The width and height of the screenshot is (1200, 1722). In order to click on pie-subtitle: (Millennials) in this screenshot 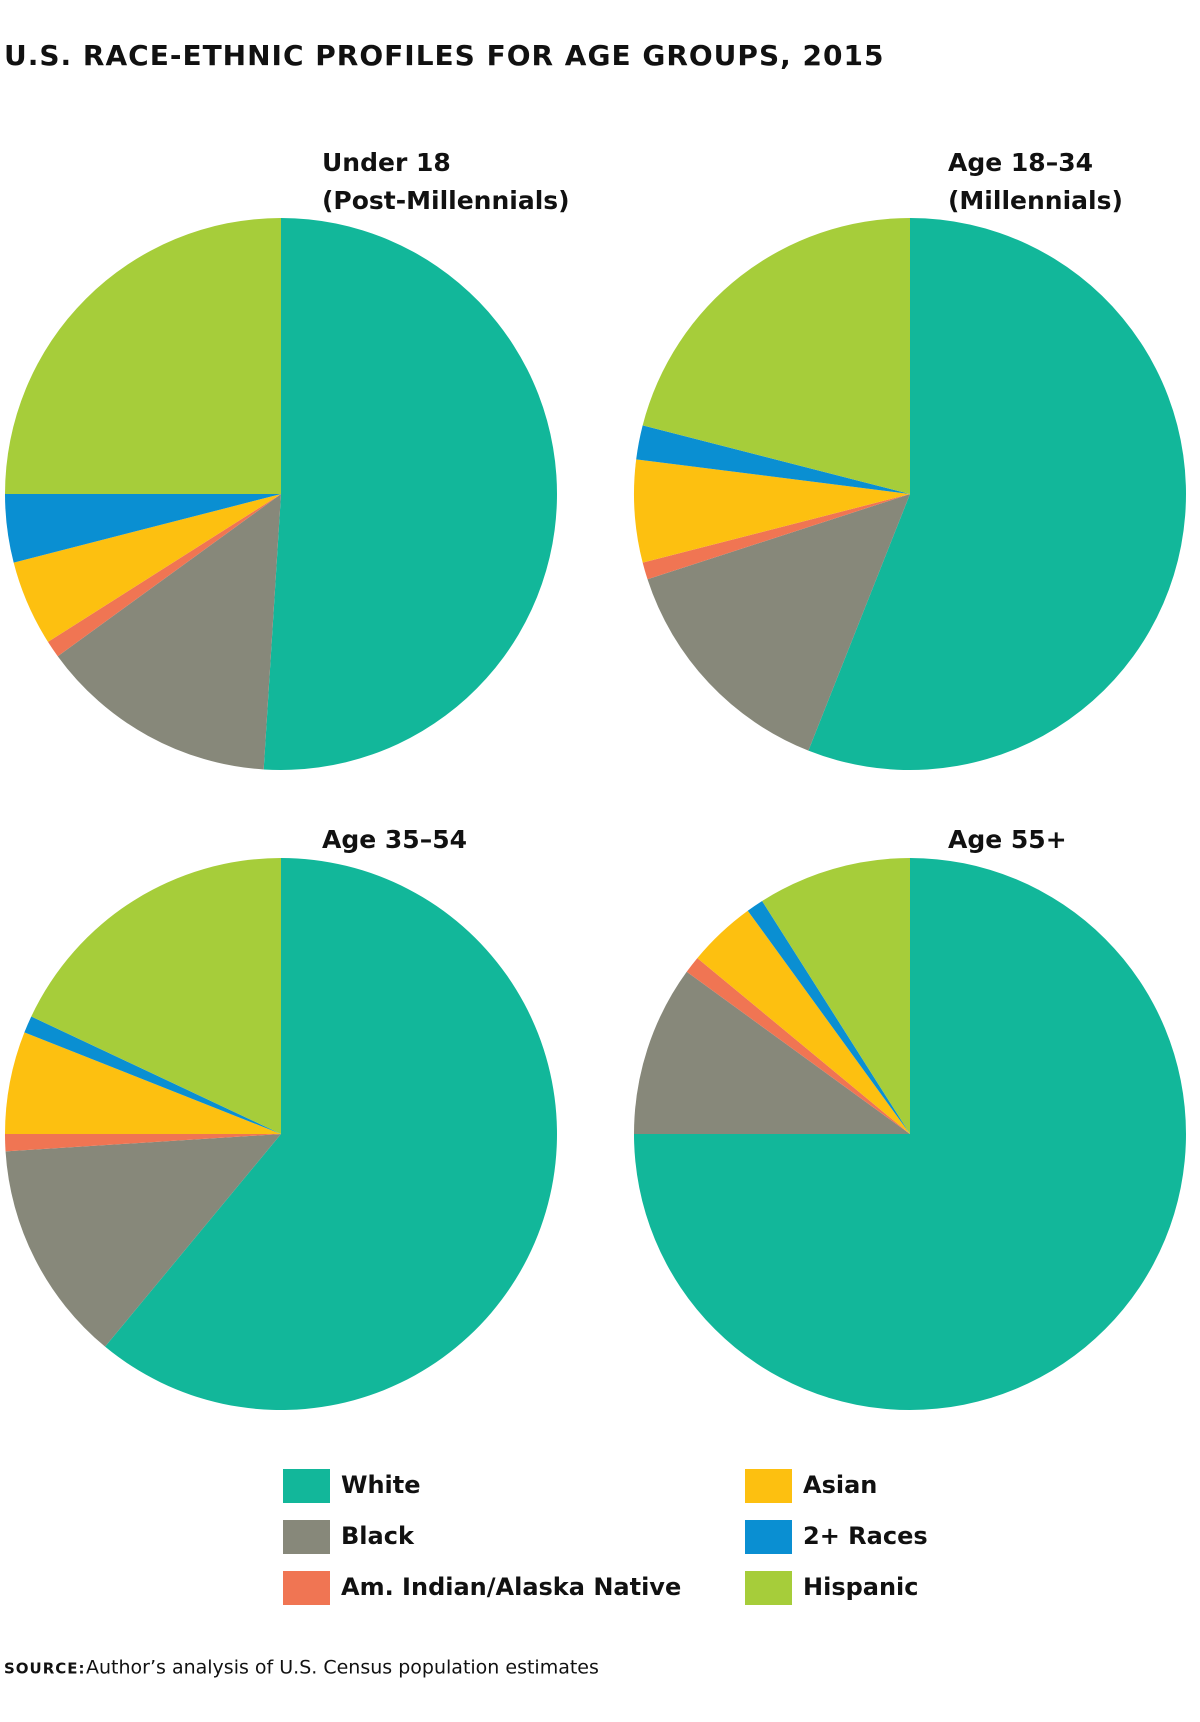, I will do `click(1035, 200)`.